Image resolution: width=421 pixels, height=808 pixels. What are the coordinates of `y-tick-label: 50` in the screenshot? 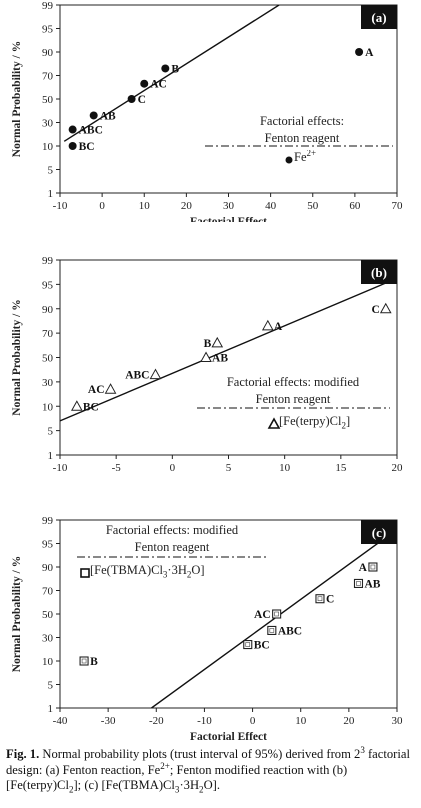 It's located at (48, 100).